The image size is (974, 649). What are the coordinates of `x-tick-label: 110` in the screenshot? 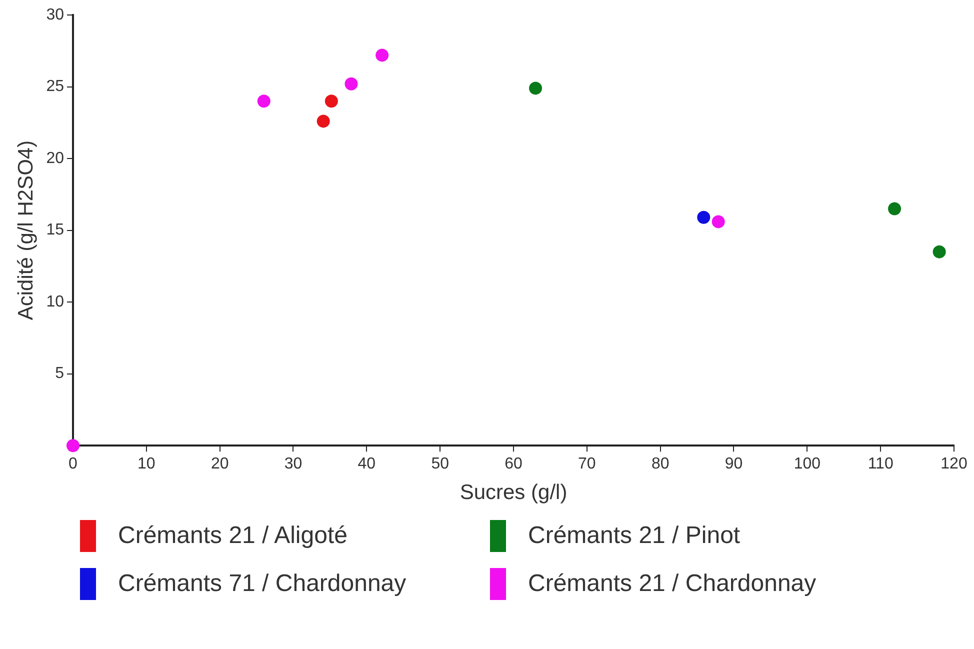 It's located at (881, 464).